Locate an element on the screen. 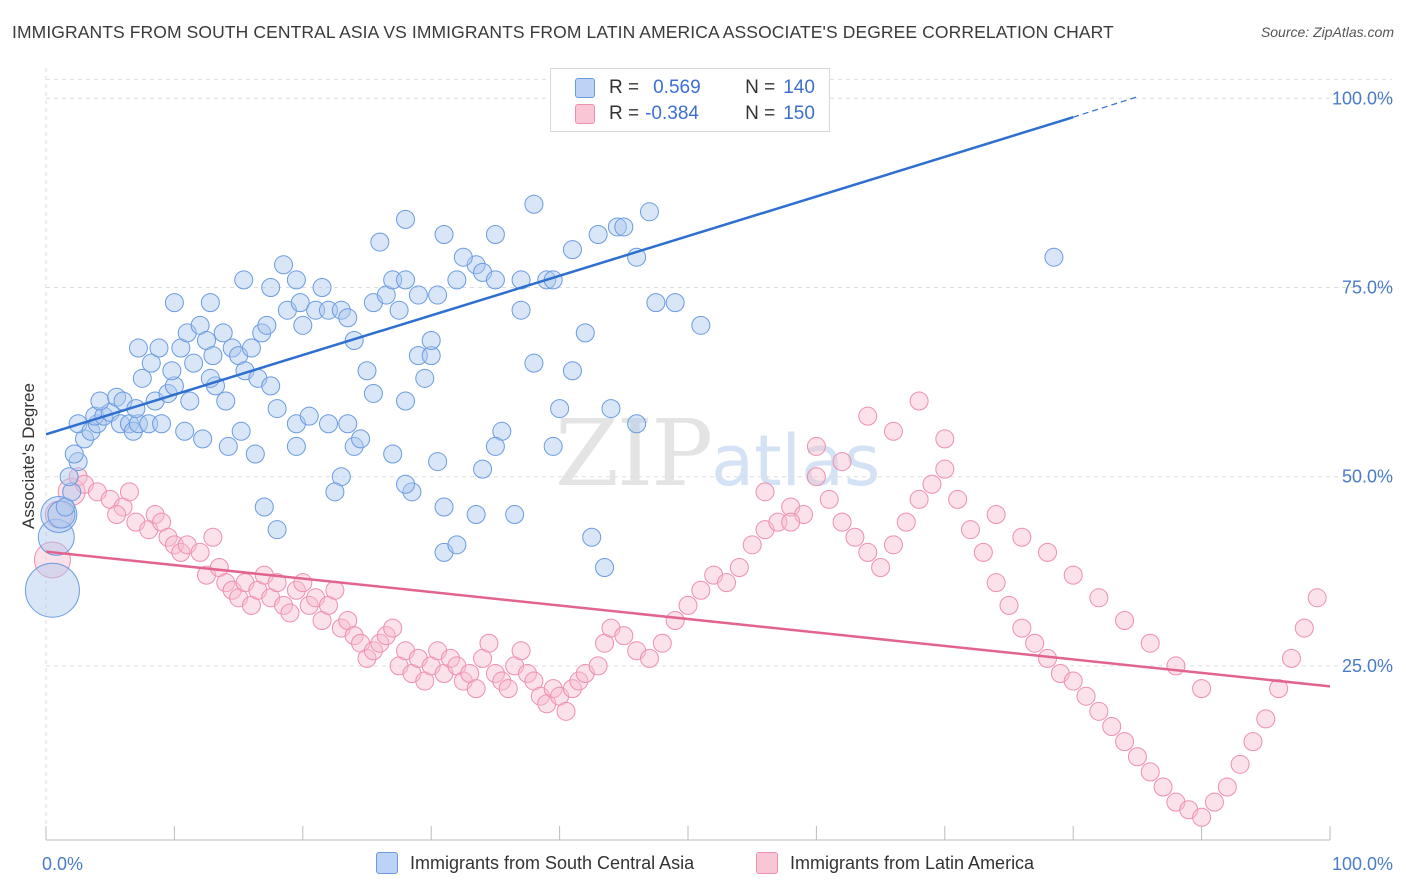 This screenshot has height=892, width=1406. y-tick-label-0: 25.0% is located at coordinates (1367, 666).